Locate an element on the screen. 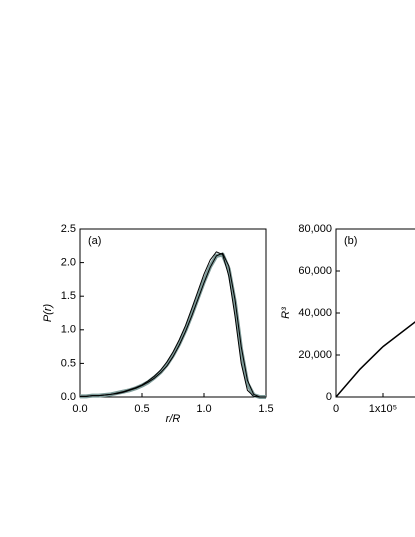 This screenshot has width=415, height=537. y-tick-label: 2.5 is located at coordinates (68, 229).